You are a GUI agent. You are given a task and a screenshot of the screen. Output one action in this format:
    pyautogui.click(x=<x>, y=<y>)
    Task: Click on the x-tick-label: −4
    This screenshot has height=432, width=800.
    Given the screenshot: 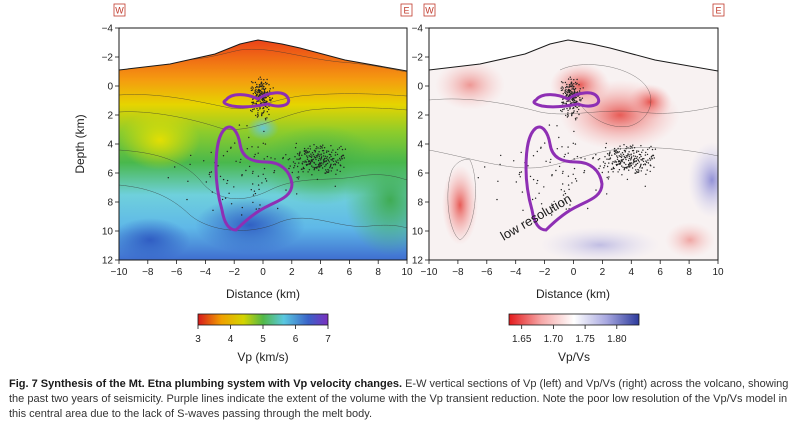 What is the action you would take?
    pyautogui.click(x=206, y=272)
    